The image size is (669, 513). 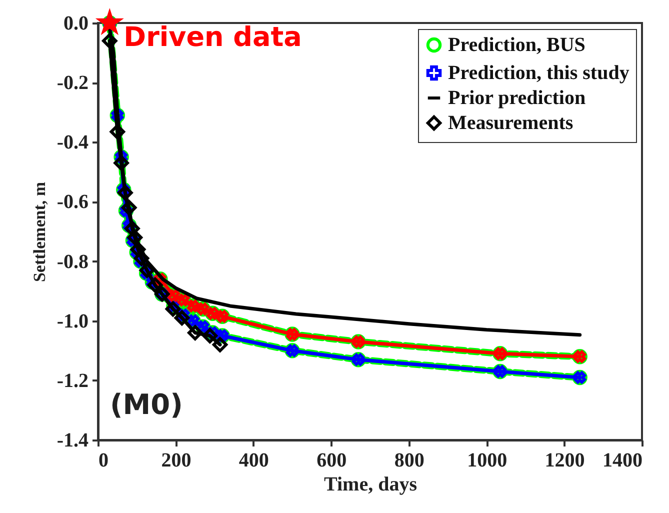 I want to click on x-tick-label: 200, so click(x=176, y=461).